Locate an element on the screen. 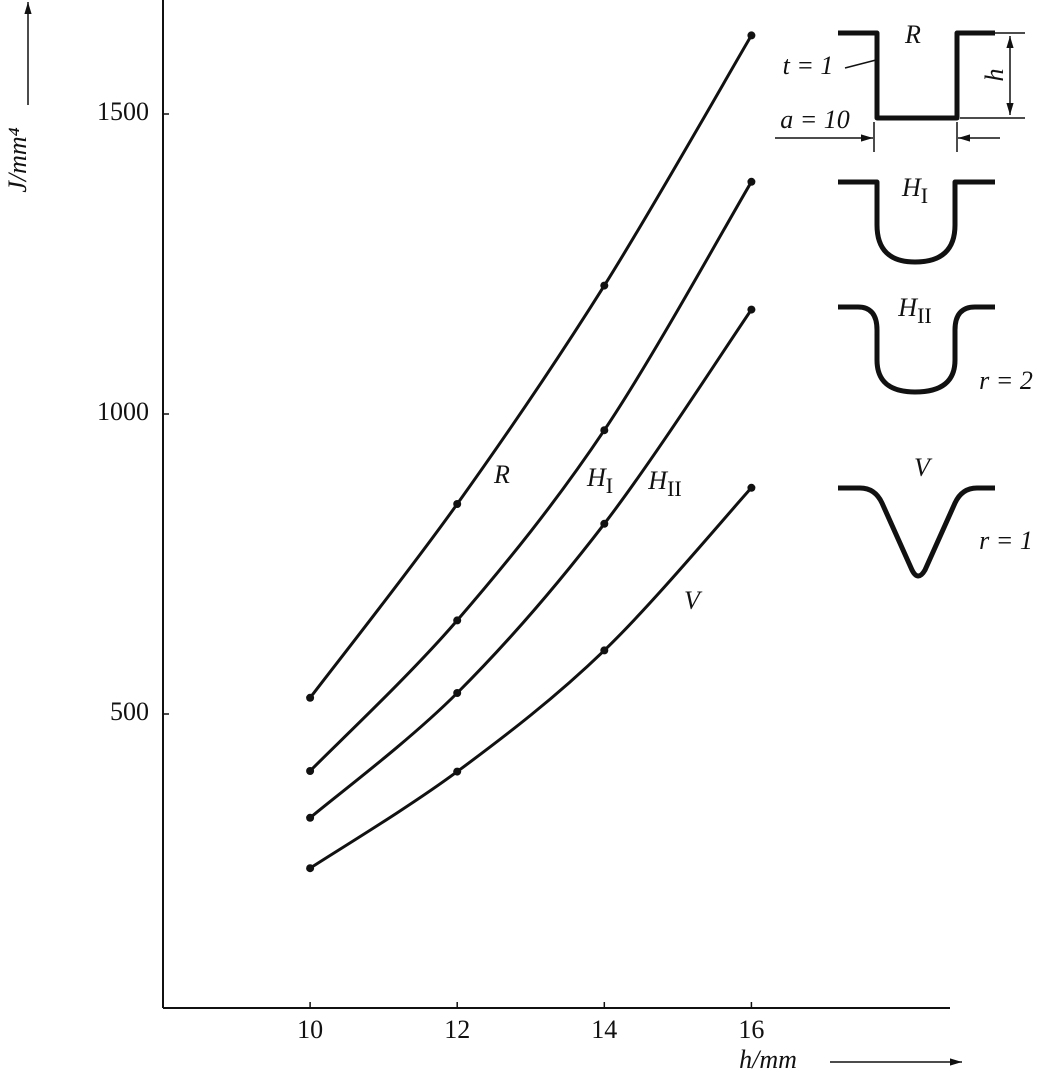 This screenshot has width=1037, height=1074. y-tick-label: 1000 is located at coordinates (123, 411).